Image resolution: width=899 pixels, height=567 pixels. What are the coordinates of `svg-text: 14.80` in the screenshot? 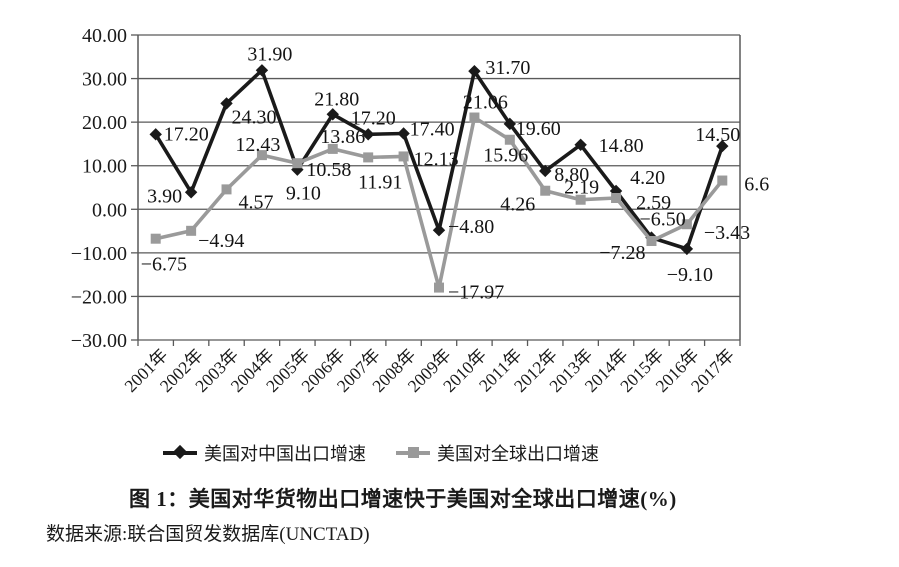 It's located at (621, 146).